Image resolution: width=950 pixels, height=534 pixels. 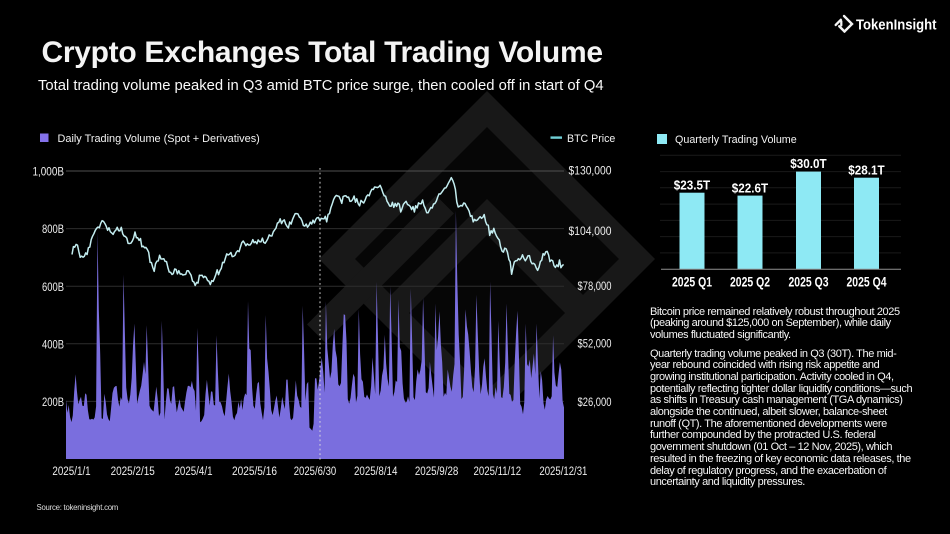 I want to click on svg-text: $78,000, so click(x=595, y=286).